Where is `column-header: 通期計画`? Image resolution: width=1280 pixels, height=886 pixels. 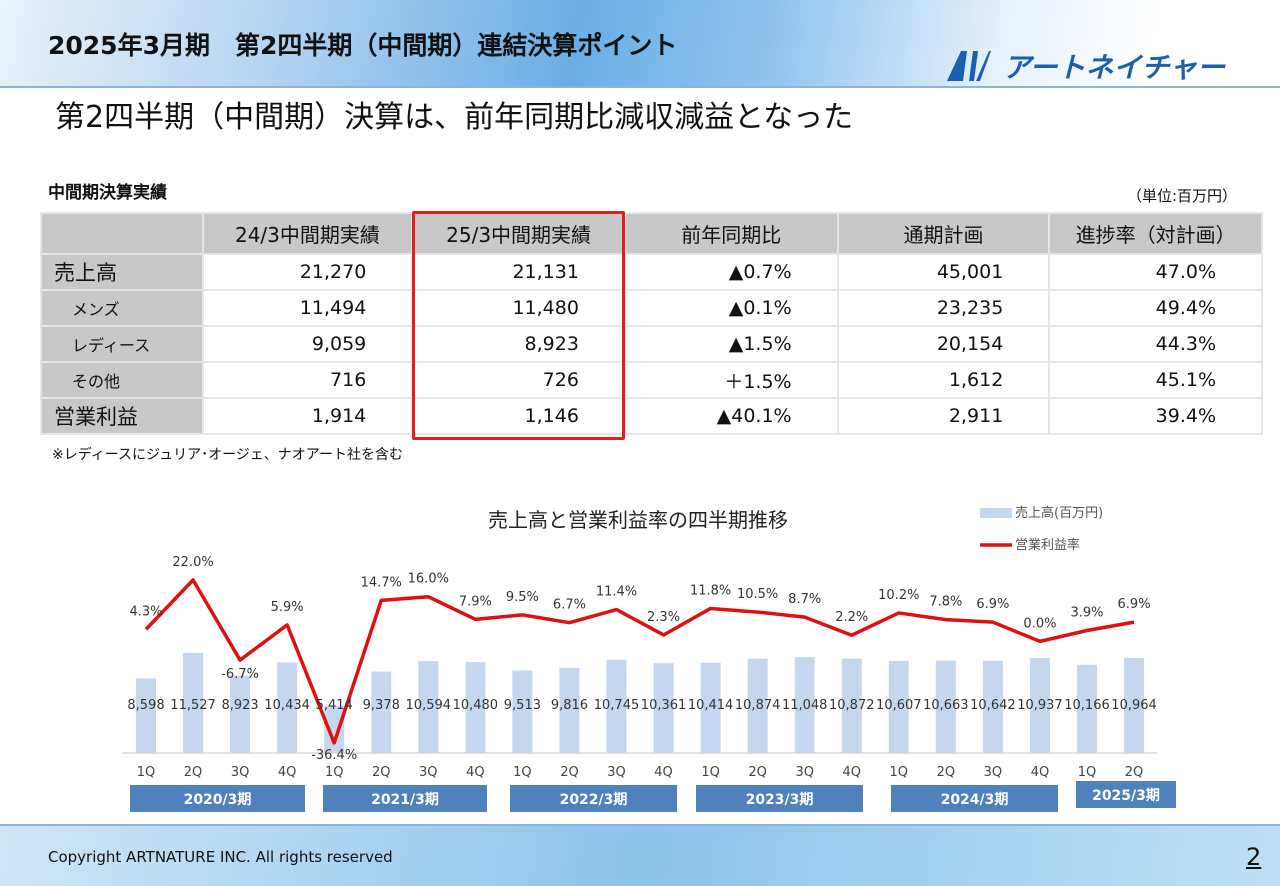 column-header: 通期計画 is located at coordinates (943, 233).